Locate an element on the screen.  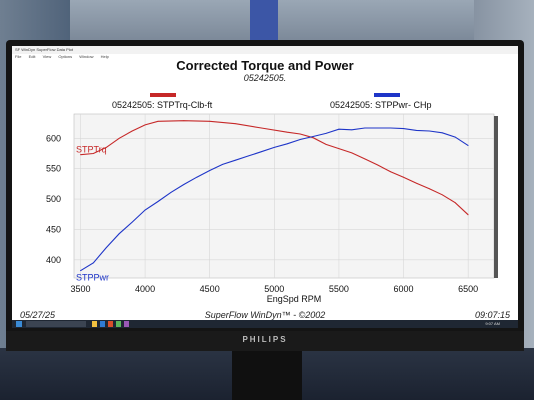
taskbar-search is located at coordinates (56, 324).